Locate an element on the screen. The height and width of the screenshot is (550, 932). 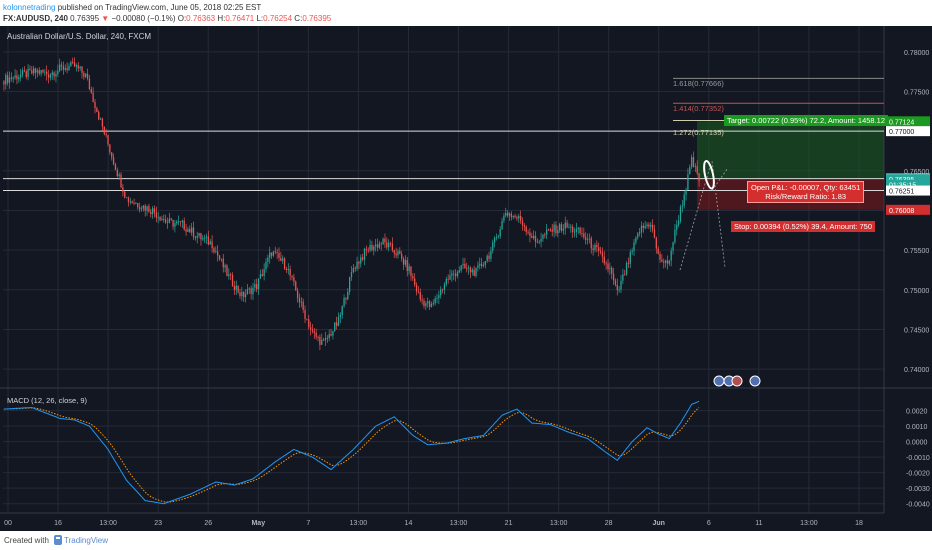
macd-tick-label: 0.0010 is located at coordinates (917, 427).